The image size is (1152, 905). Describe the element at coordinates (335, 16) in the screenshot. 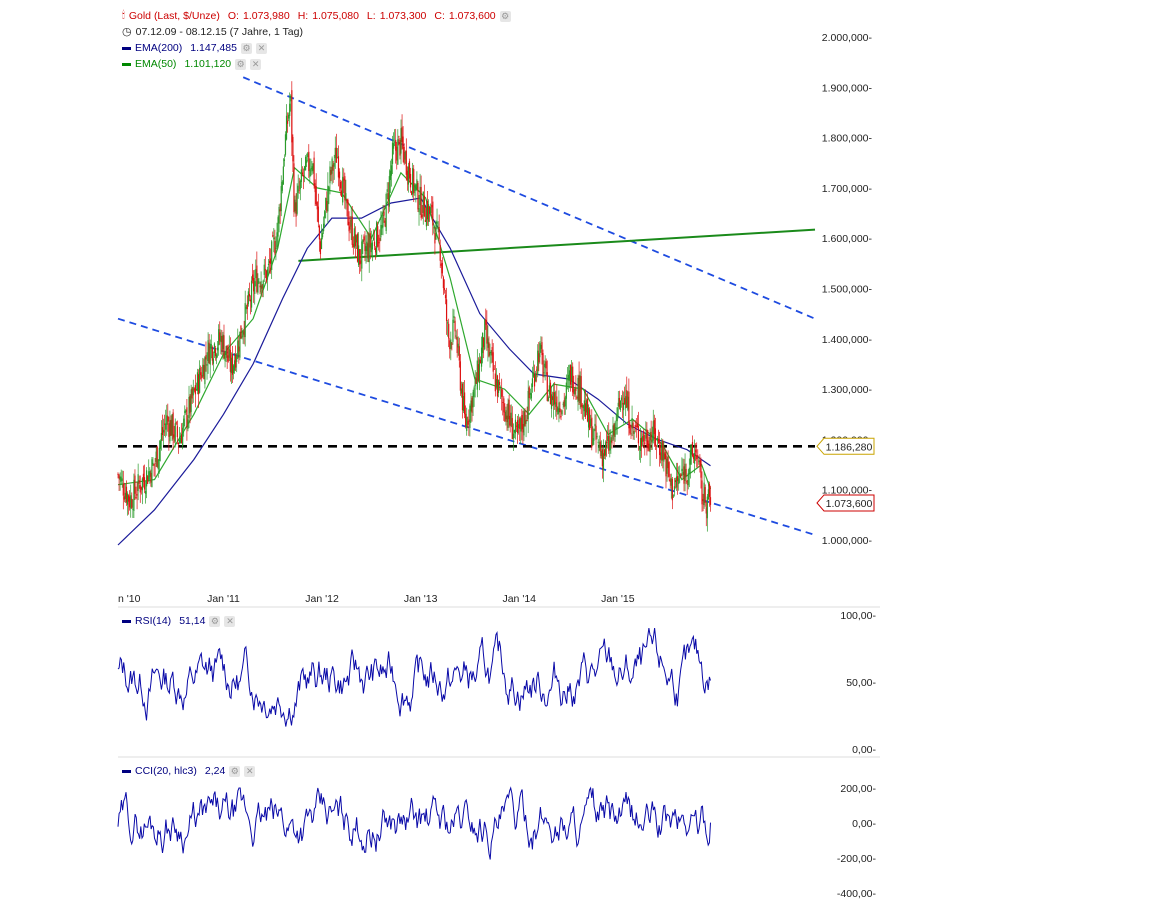

I see `high-value: 1.075,080` at that location.